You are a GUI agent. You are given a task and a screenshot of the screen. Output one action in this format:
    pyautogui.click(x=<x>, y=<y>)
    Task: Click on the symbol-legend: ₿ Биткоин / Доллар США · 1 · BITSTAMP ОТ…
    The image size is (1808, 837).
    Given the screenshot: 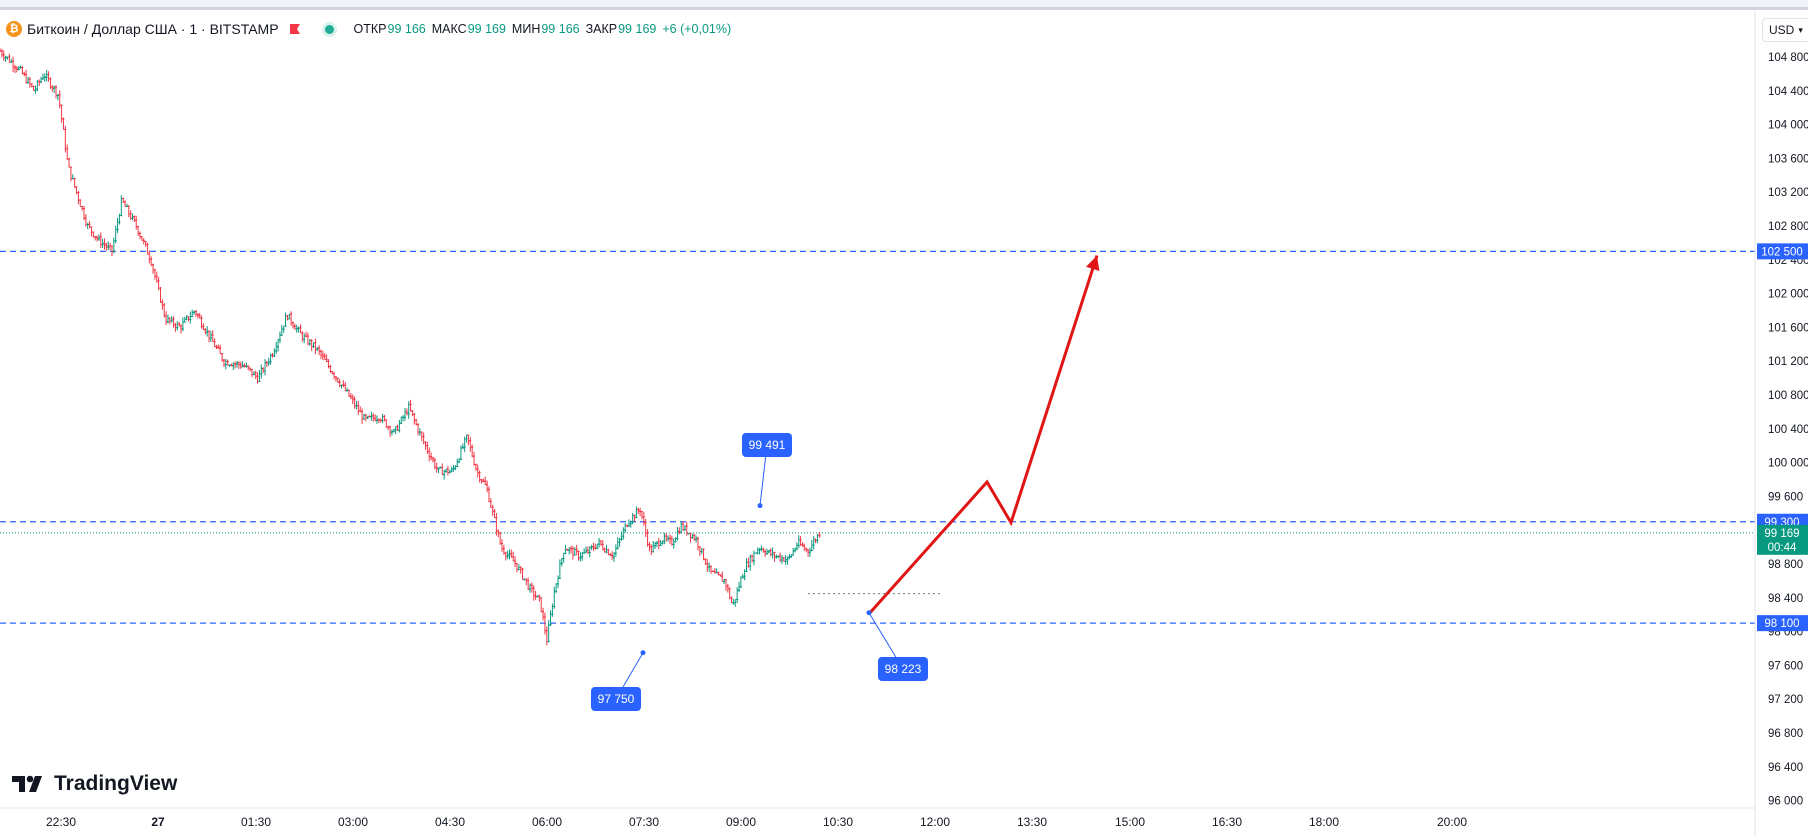 What is the action you would take?
    pyautogui.click(x=368, y=29)
    